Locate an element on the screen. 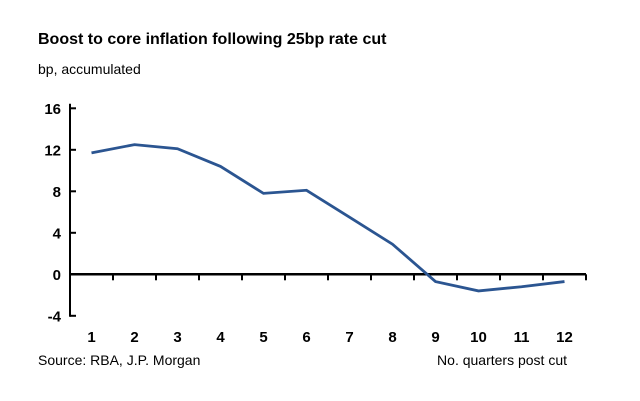 This screenshot has height=401, width=640. y-tick-label: 8 is located at coordinates (57, 192).